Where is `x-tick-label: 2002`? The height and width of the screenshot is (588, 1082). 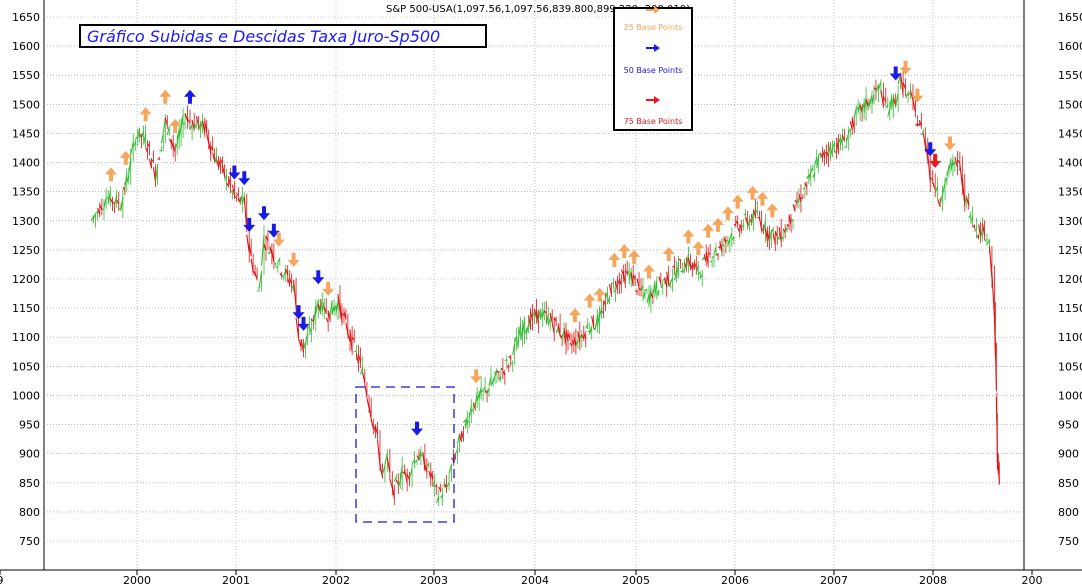
x-tick-label: 2002 is located at coordinates (336, 580).